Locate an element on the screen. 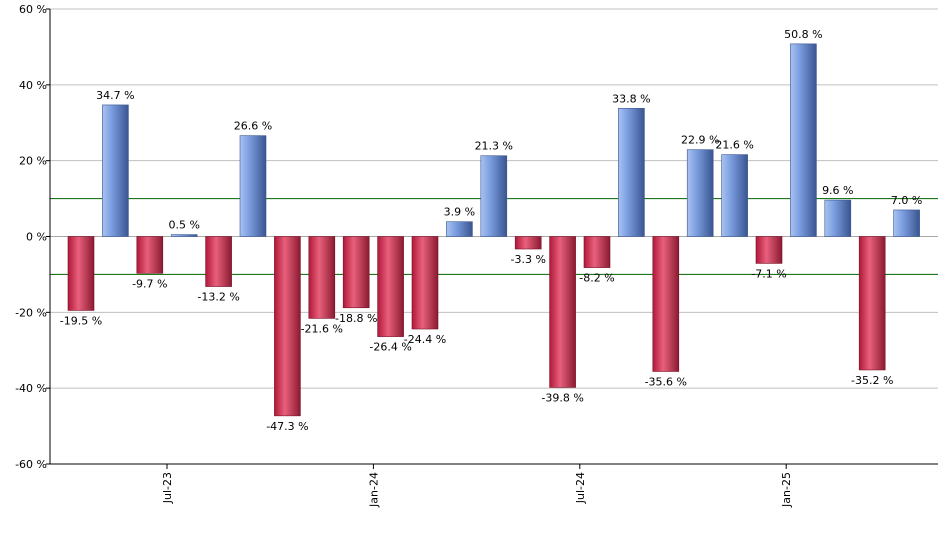  data-label-13: -3.3 % is located at coordinates (527, 259).